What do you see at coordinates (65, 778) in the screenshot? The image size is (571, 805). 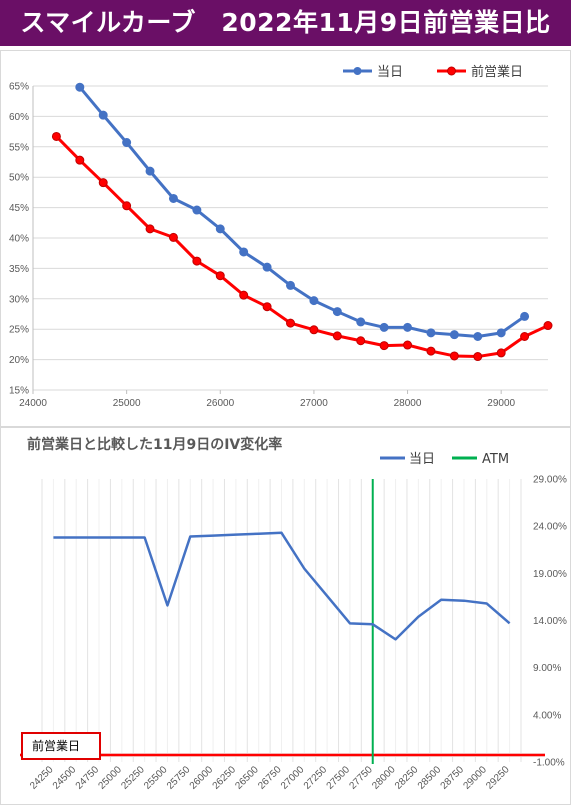 I see `chart2-x-tick: 24500` at bounding box center [65, 778].